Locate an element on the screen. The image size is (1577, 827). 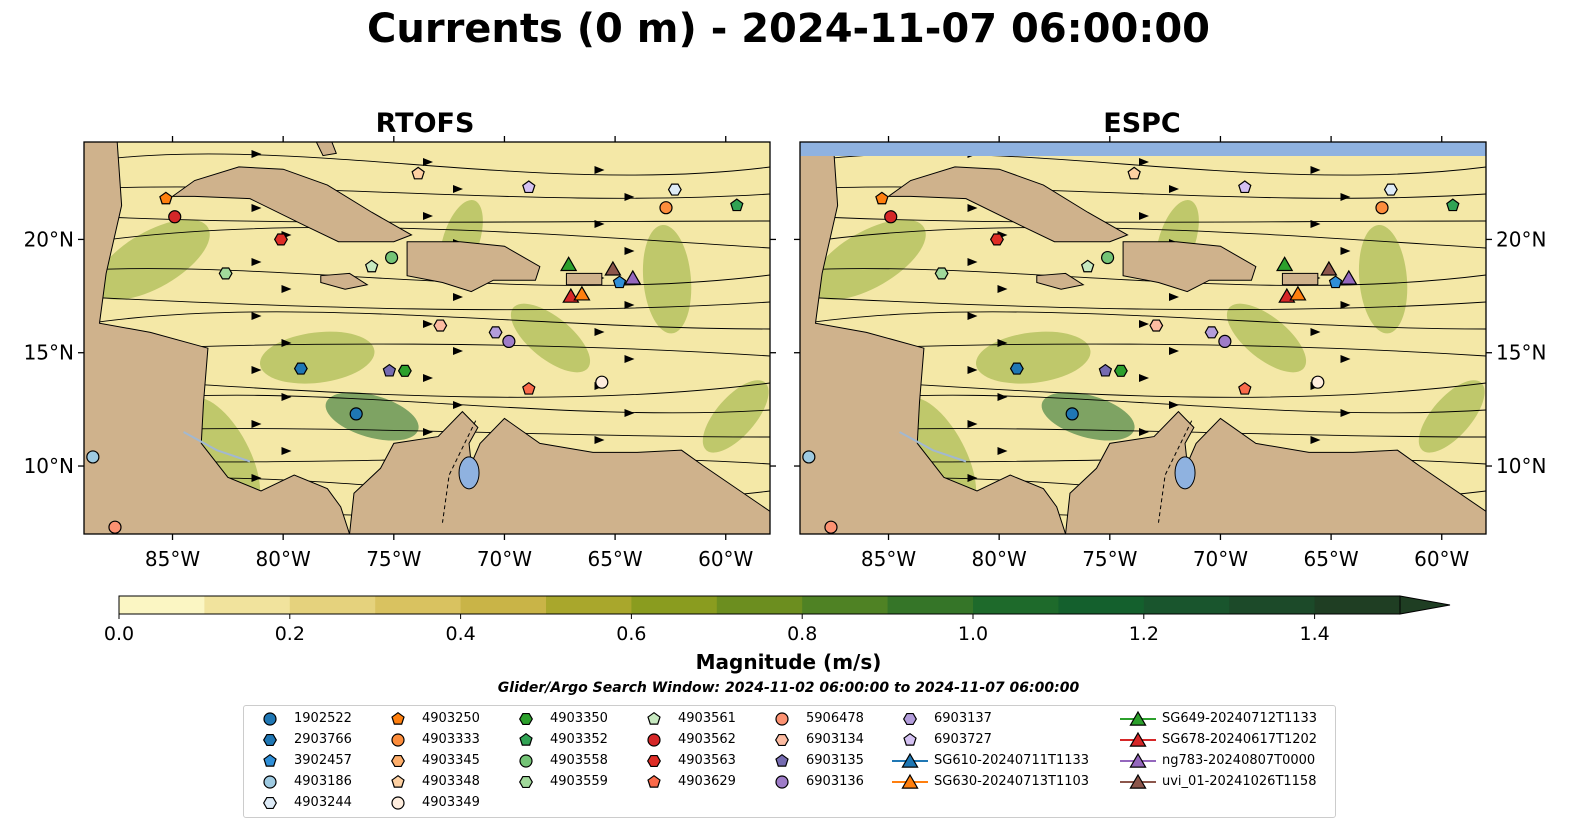
colorbar-extend-arrow is located at coordinates (1425, 605).